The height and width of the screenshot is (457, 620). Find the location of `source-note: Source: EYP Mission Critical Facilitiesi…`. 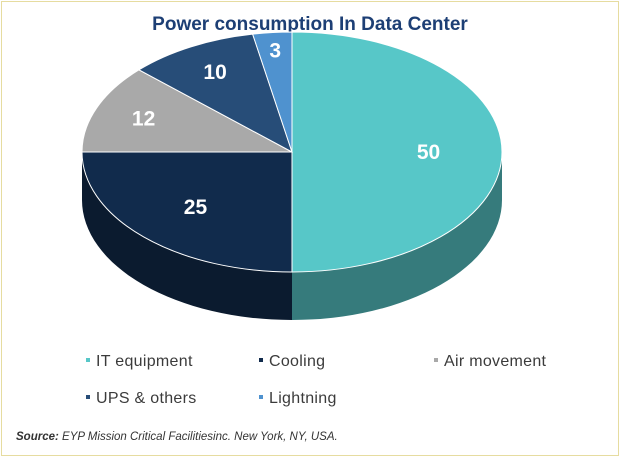

source-note: Source: EYP Mission Critical Facilitiesi… is located at coordinates (177, 437).